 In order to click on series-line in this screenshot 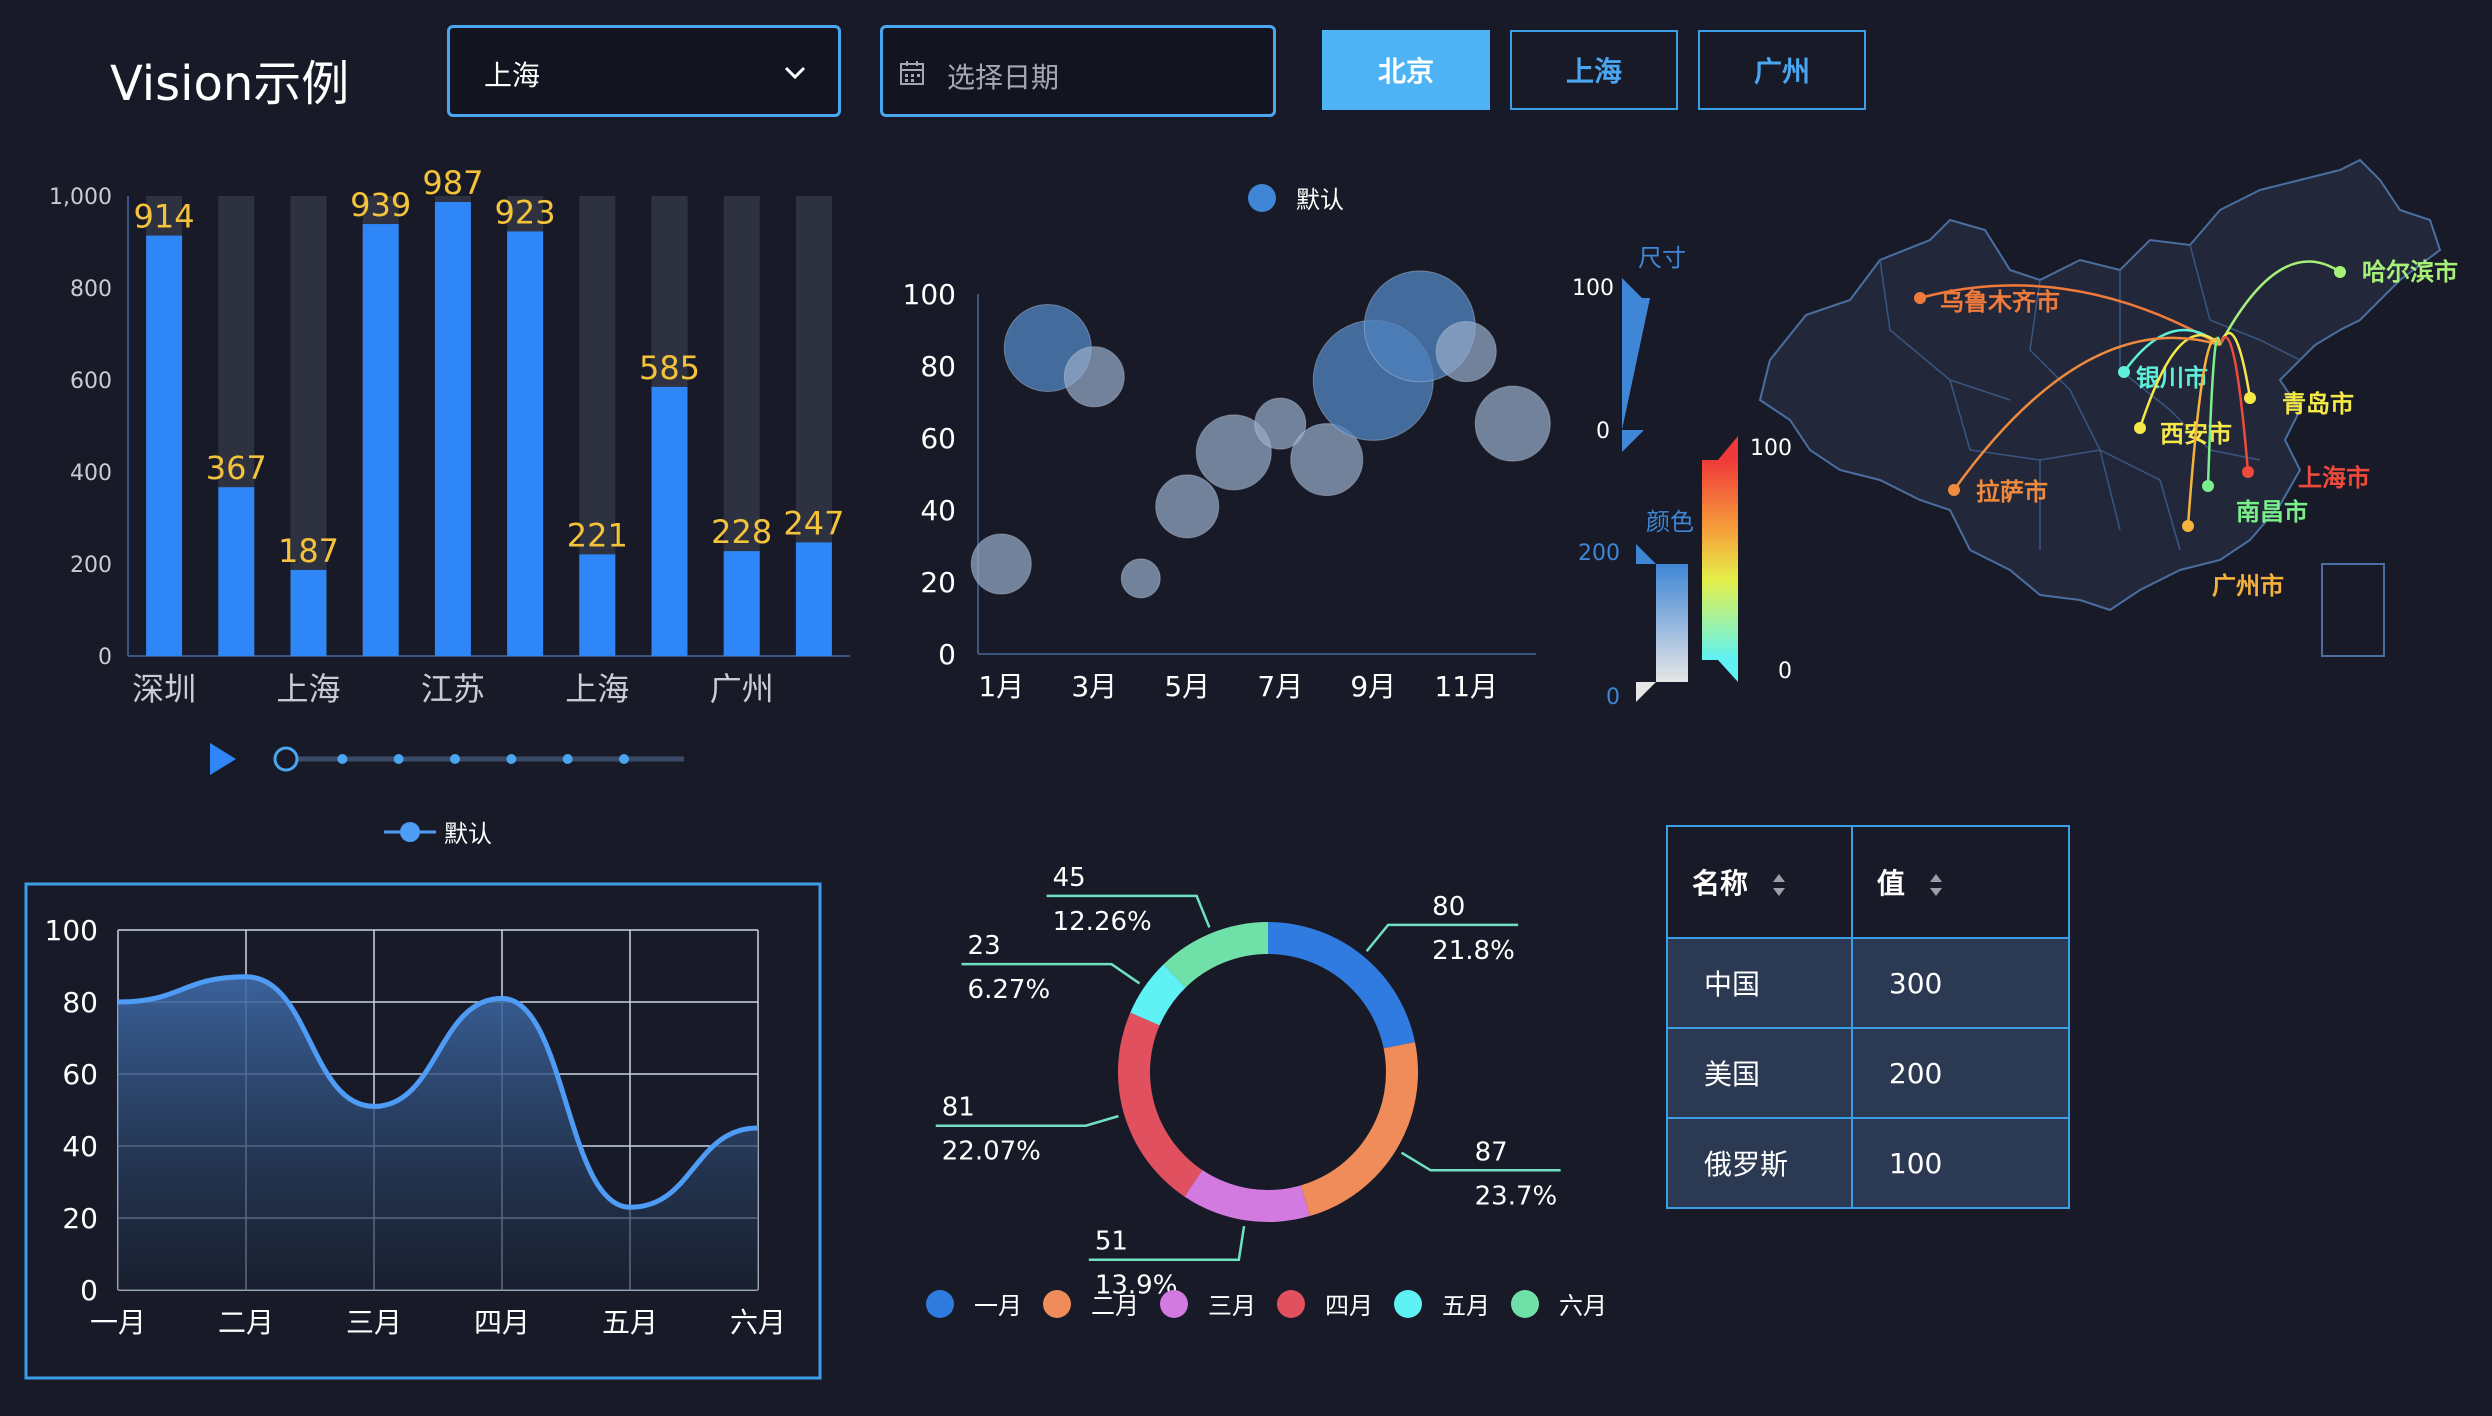, I will do `click(438, 1092)`.